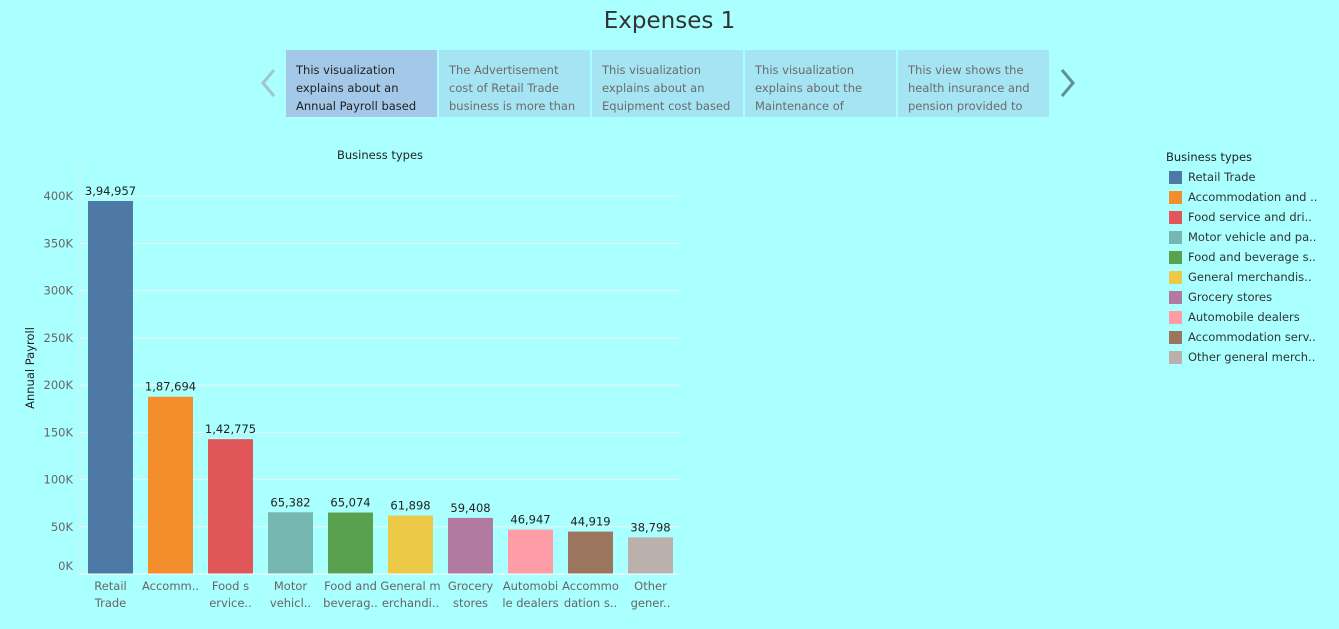  What do you see at coordinates (530, 520) in the screenshot?
I see `data-label: 46,947` at bounding box center [530, 520].